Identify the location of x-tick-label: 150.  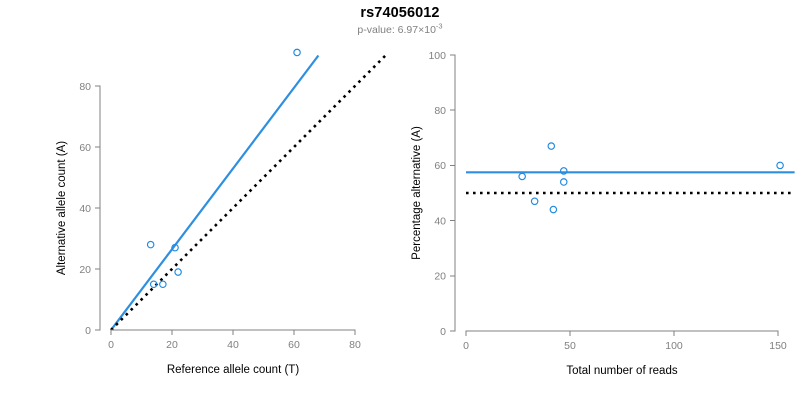
(778, 346).